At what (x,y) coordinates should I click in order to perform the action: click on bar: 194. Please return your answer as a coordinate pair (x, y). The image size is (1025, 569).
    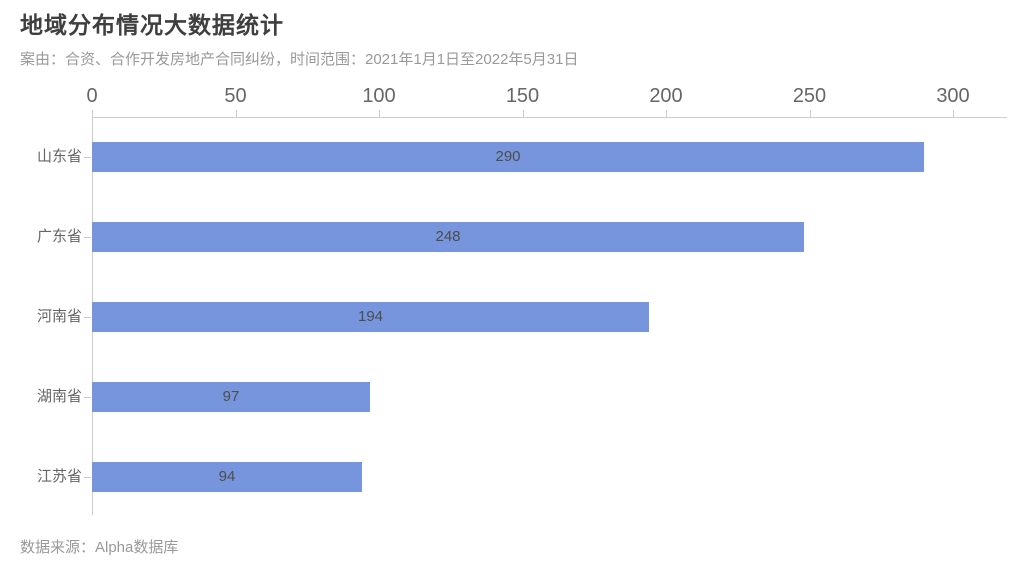
    Looking at the image, I should click on (370, 317).